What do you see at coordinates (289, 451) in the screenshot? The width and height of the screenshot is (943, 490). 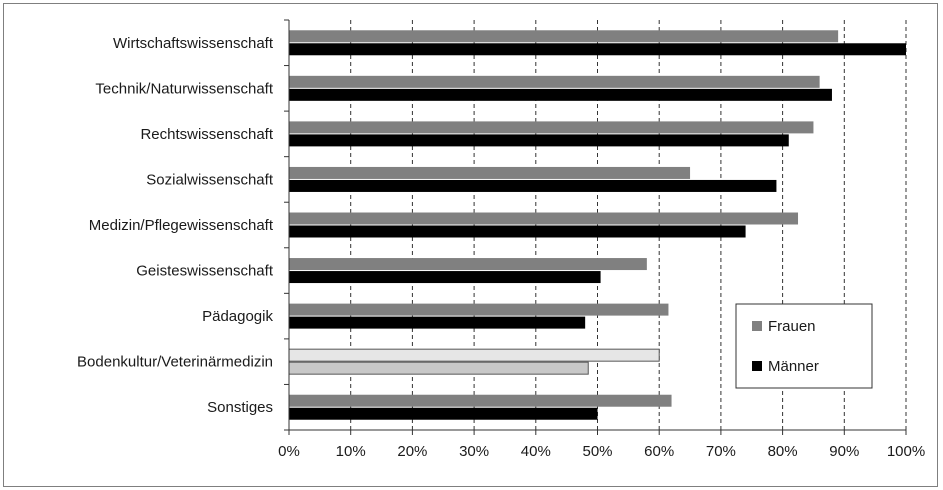 I see `x-tick-label: 0%` at bounding box center [289, 451].